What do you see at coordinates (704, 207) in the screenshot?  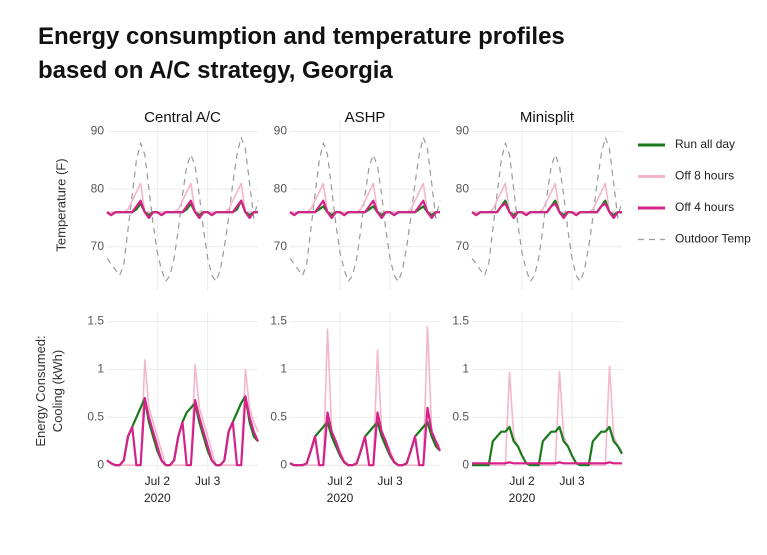 I see `legend-label: Off 4 hours` at bounding box center [704, 207].